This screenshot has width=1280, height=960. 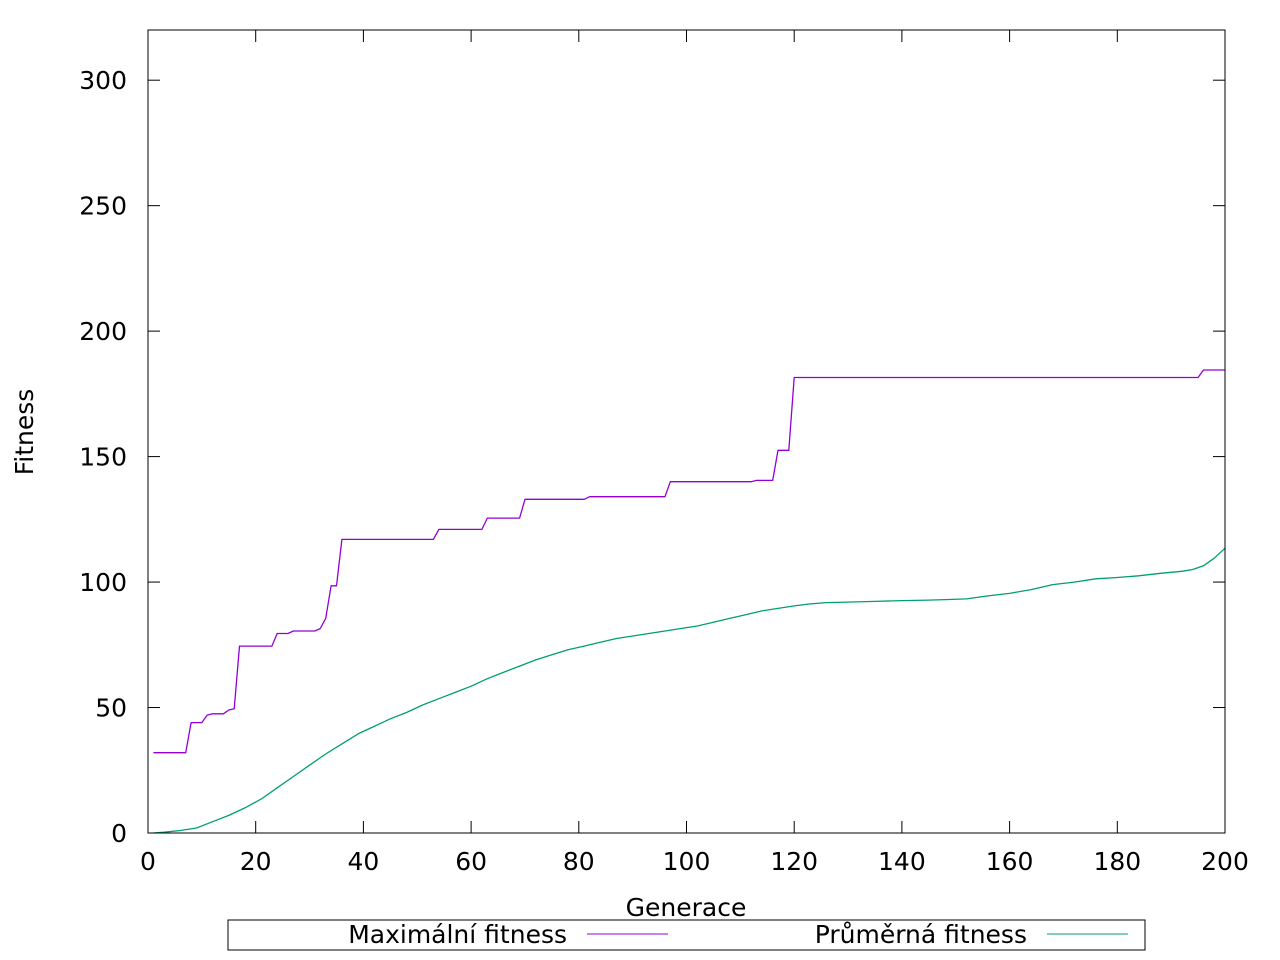 I want to click on y-tick-label: 250, so click(x=103, y=206).